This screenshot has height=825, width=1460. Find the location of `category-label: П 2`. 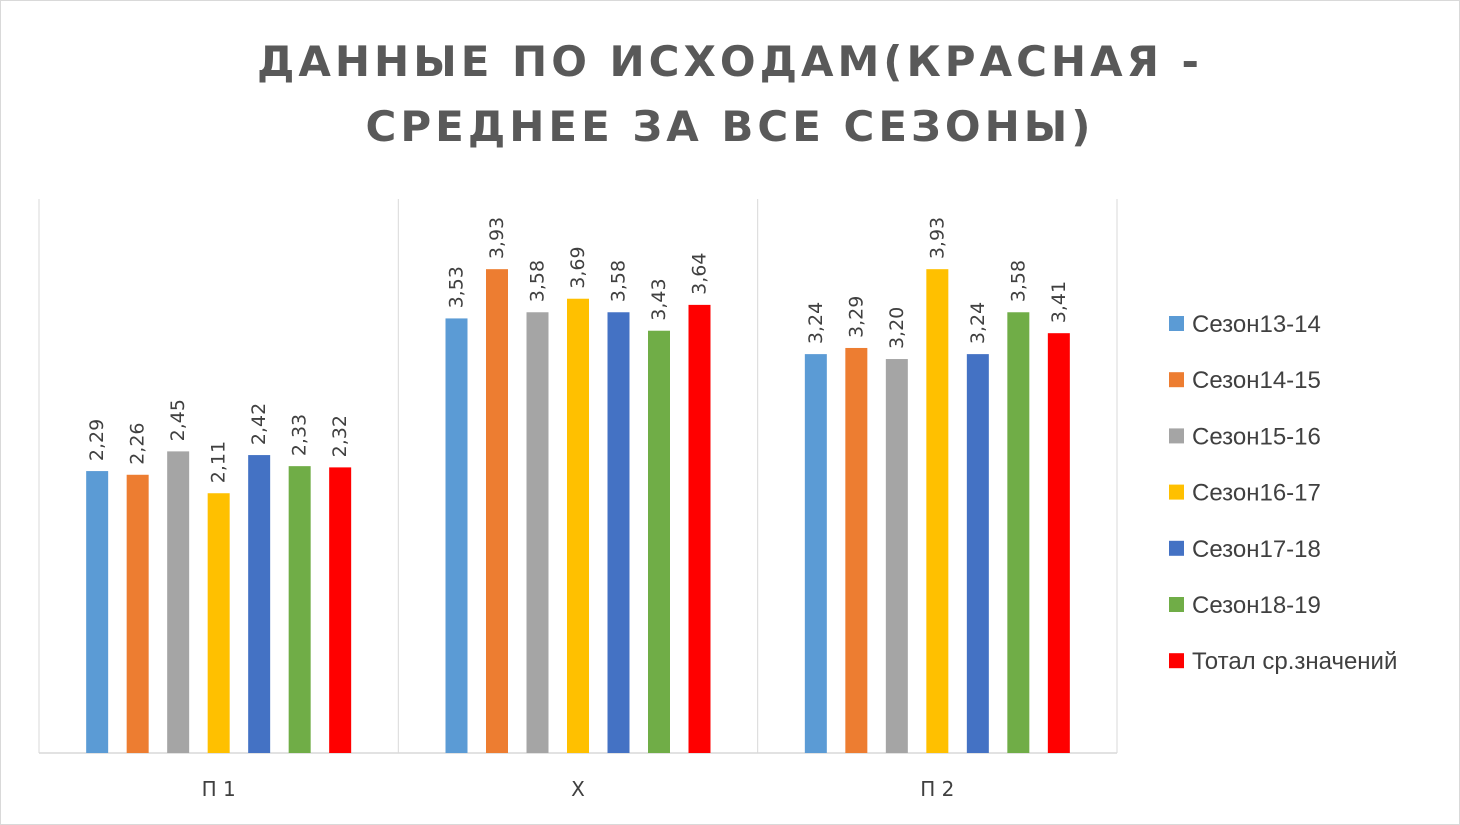

category-label: П 2 is located at coordinates (937, 789).